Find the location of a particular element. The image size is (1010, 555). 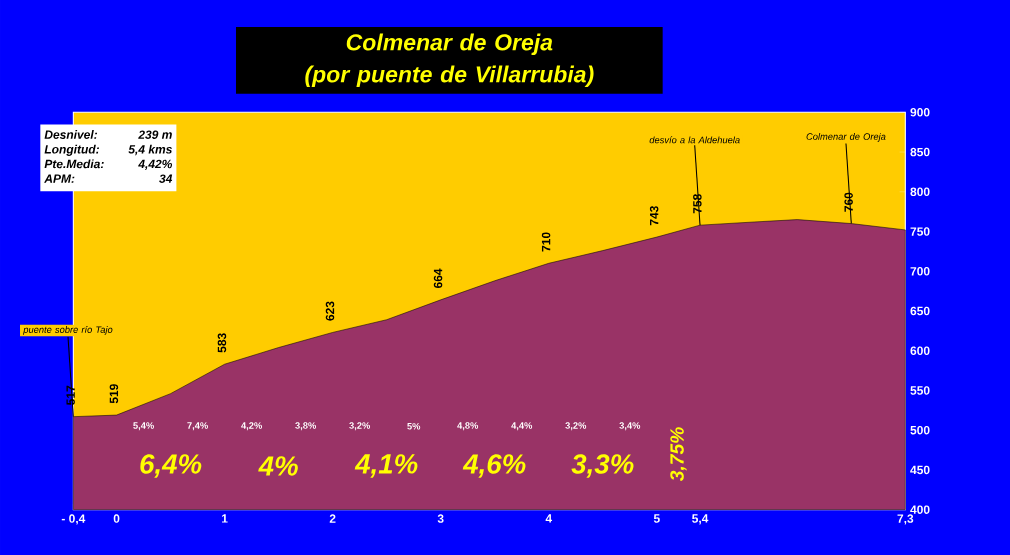

annotation: 4,2% is located at coordinates (252, 426).